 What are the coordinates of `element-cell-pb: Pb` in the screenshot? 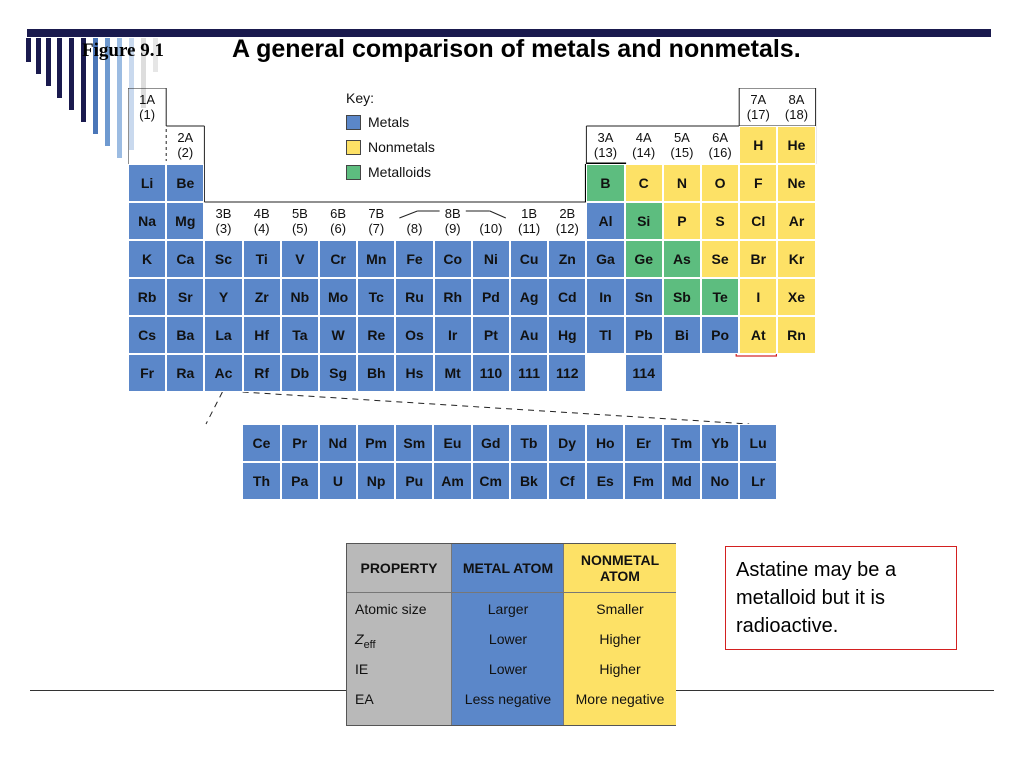 It's located at (643, 335).